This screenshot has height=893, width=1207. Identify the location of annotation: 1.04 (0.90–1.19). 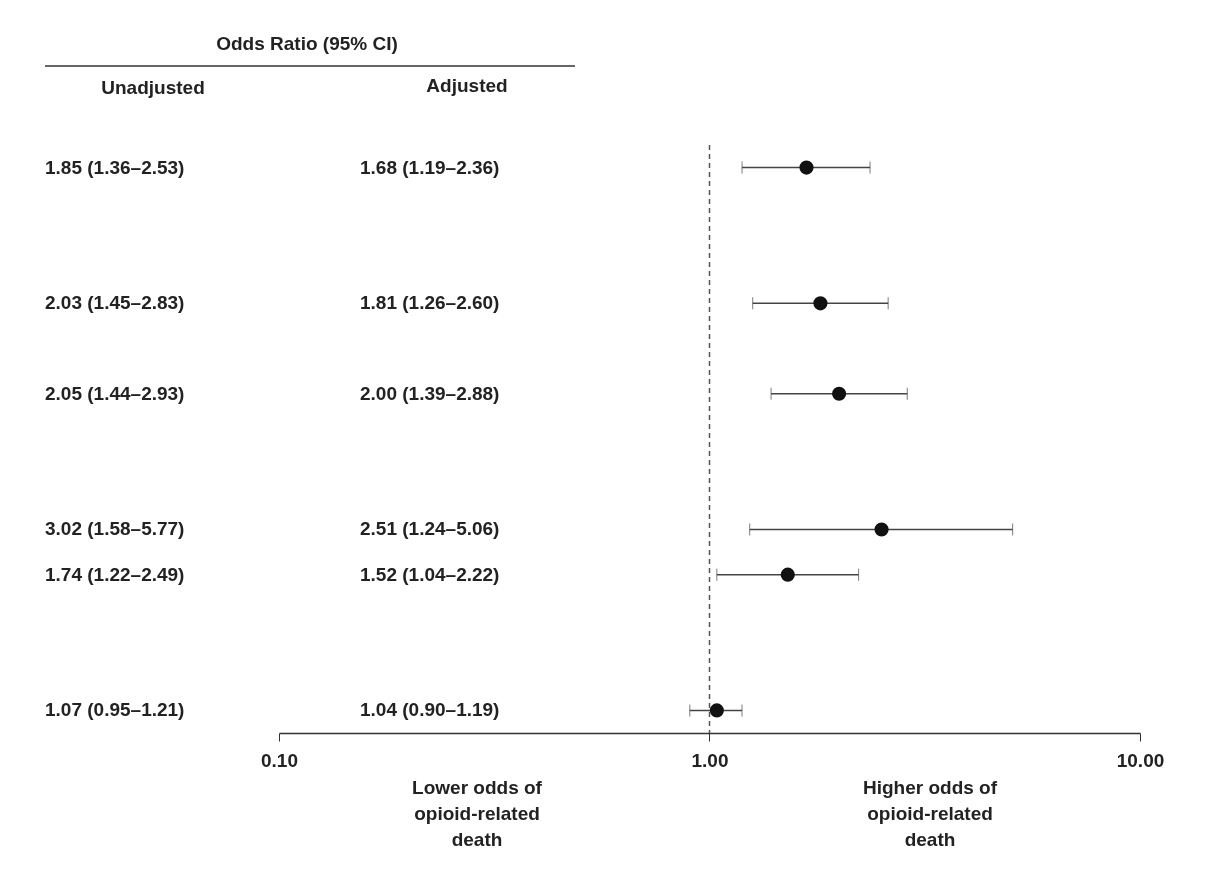
(430, 710).